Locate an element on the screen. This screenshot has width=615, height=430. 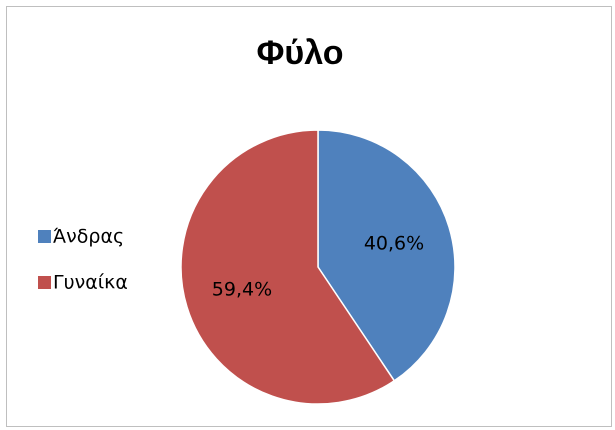
chart-title: Φύλο is located at coordinates (300, 53).